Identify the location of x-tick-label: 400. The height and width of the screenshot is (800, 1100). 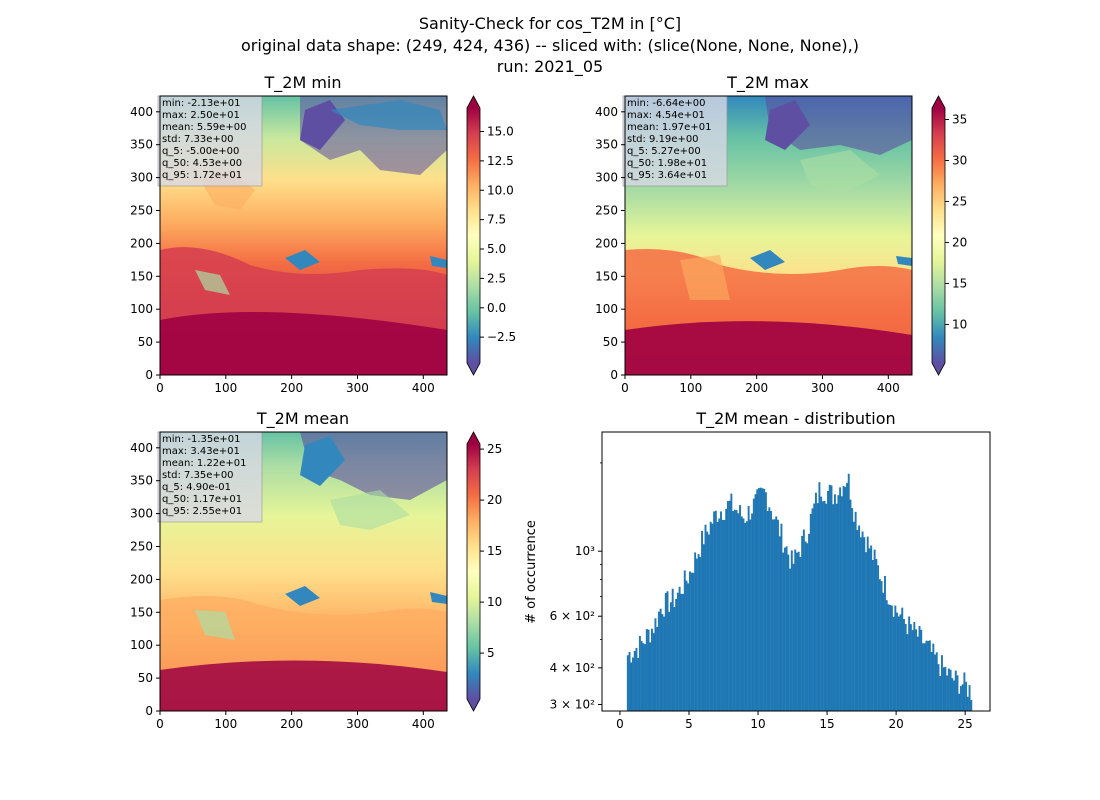
(888, 388).